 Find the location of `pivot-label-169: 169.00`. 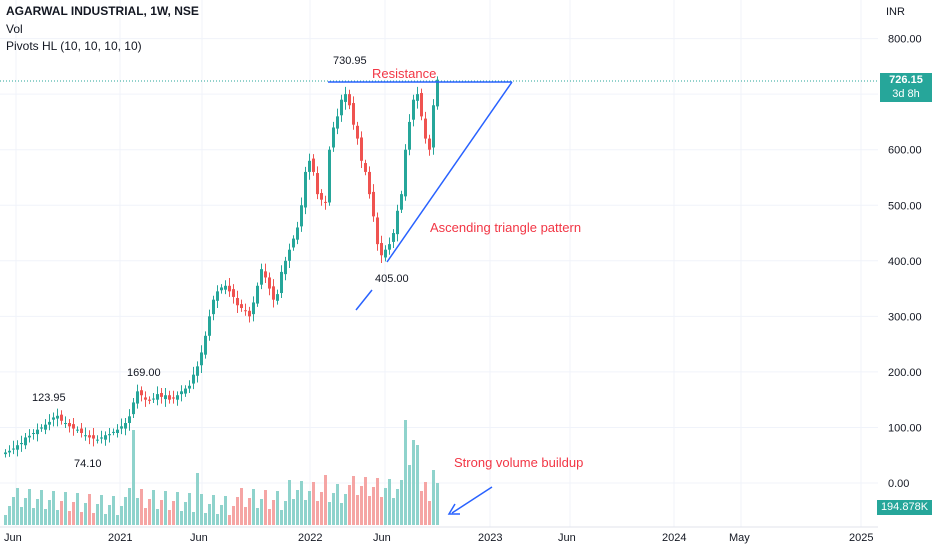

pivot-label-169: 169.00 is located at coordinates (144, 373).